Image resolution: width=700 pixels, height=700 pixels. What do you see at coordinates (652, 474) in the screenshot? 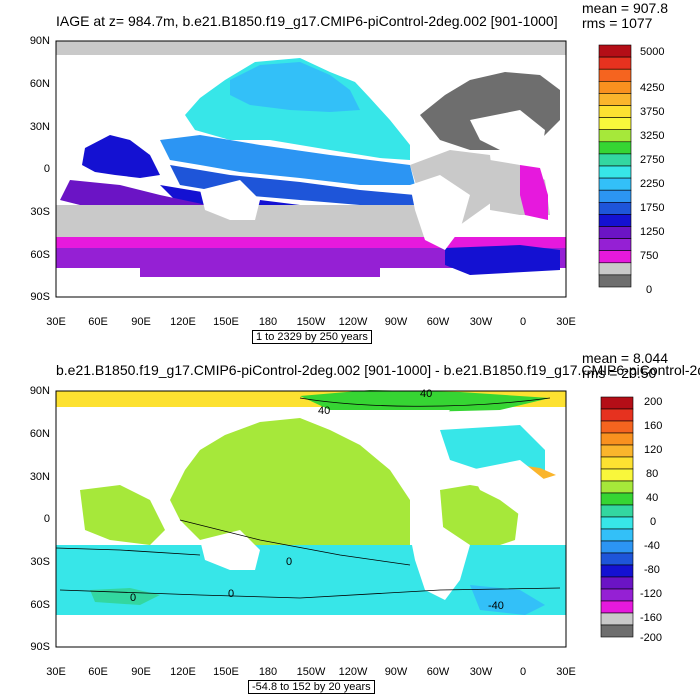
I see `colorbar-label: 80` at bounding box center [652, 474].